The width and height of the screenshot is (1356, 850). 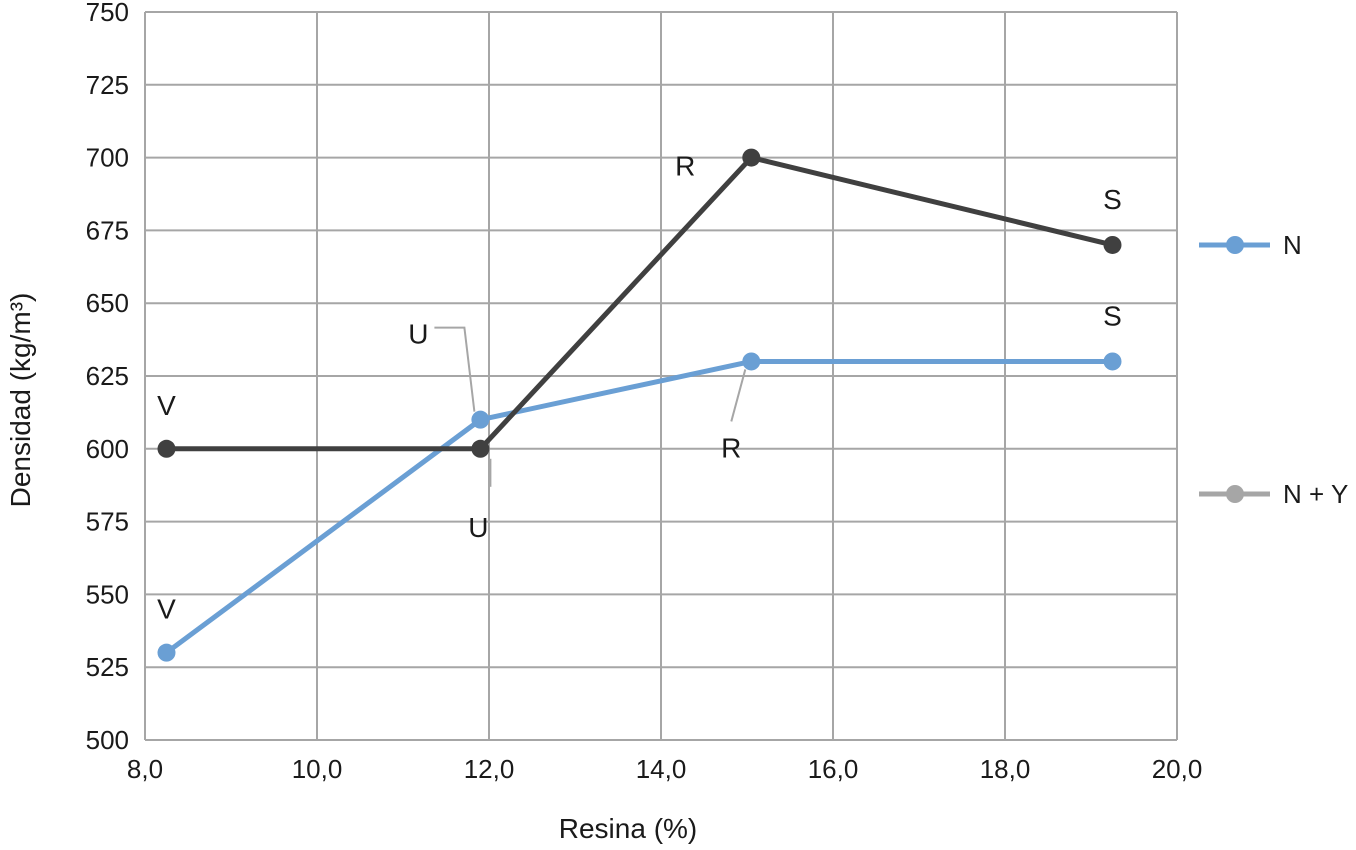 I want to click on y-tick-label: 525, so click(x=107, y=667).